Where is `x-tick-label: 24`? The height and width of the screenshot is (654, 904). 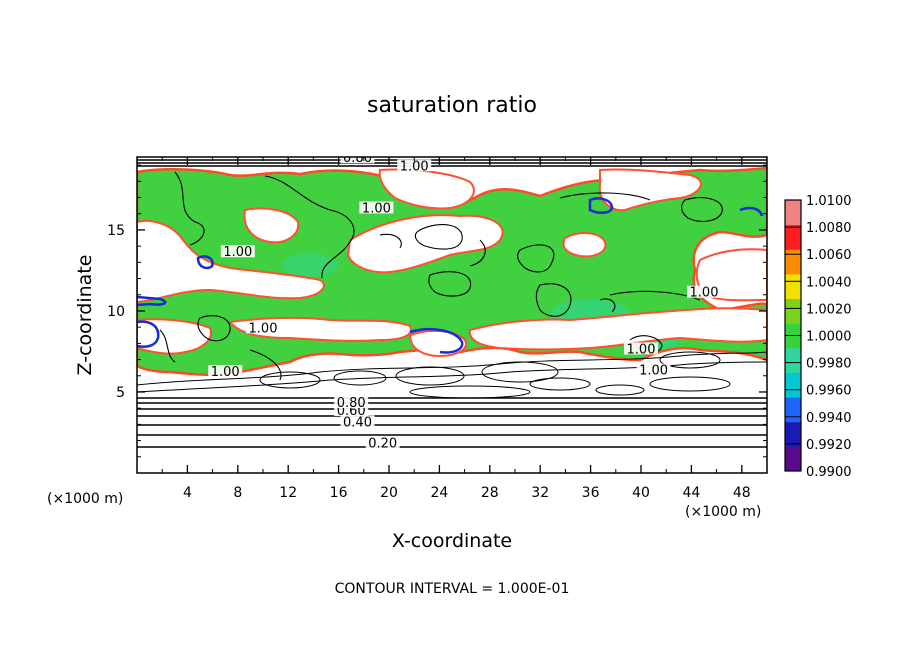
x-tick-label: 24 is located at coordinates (439, 493).